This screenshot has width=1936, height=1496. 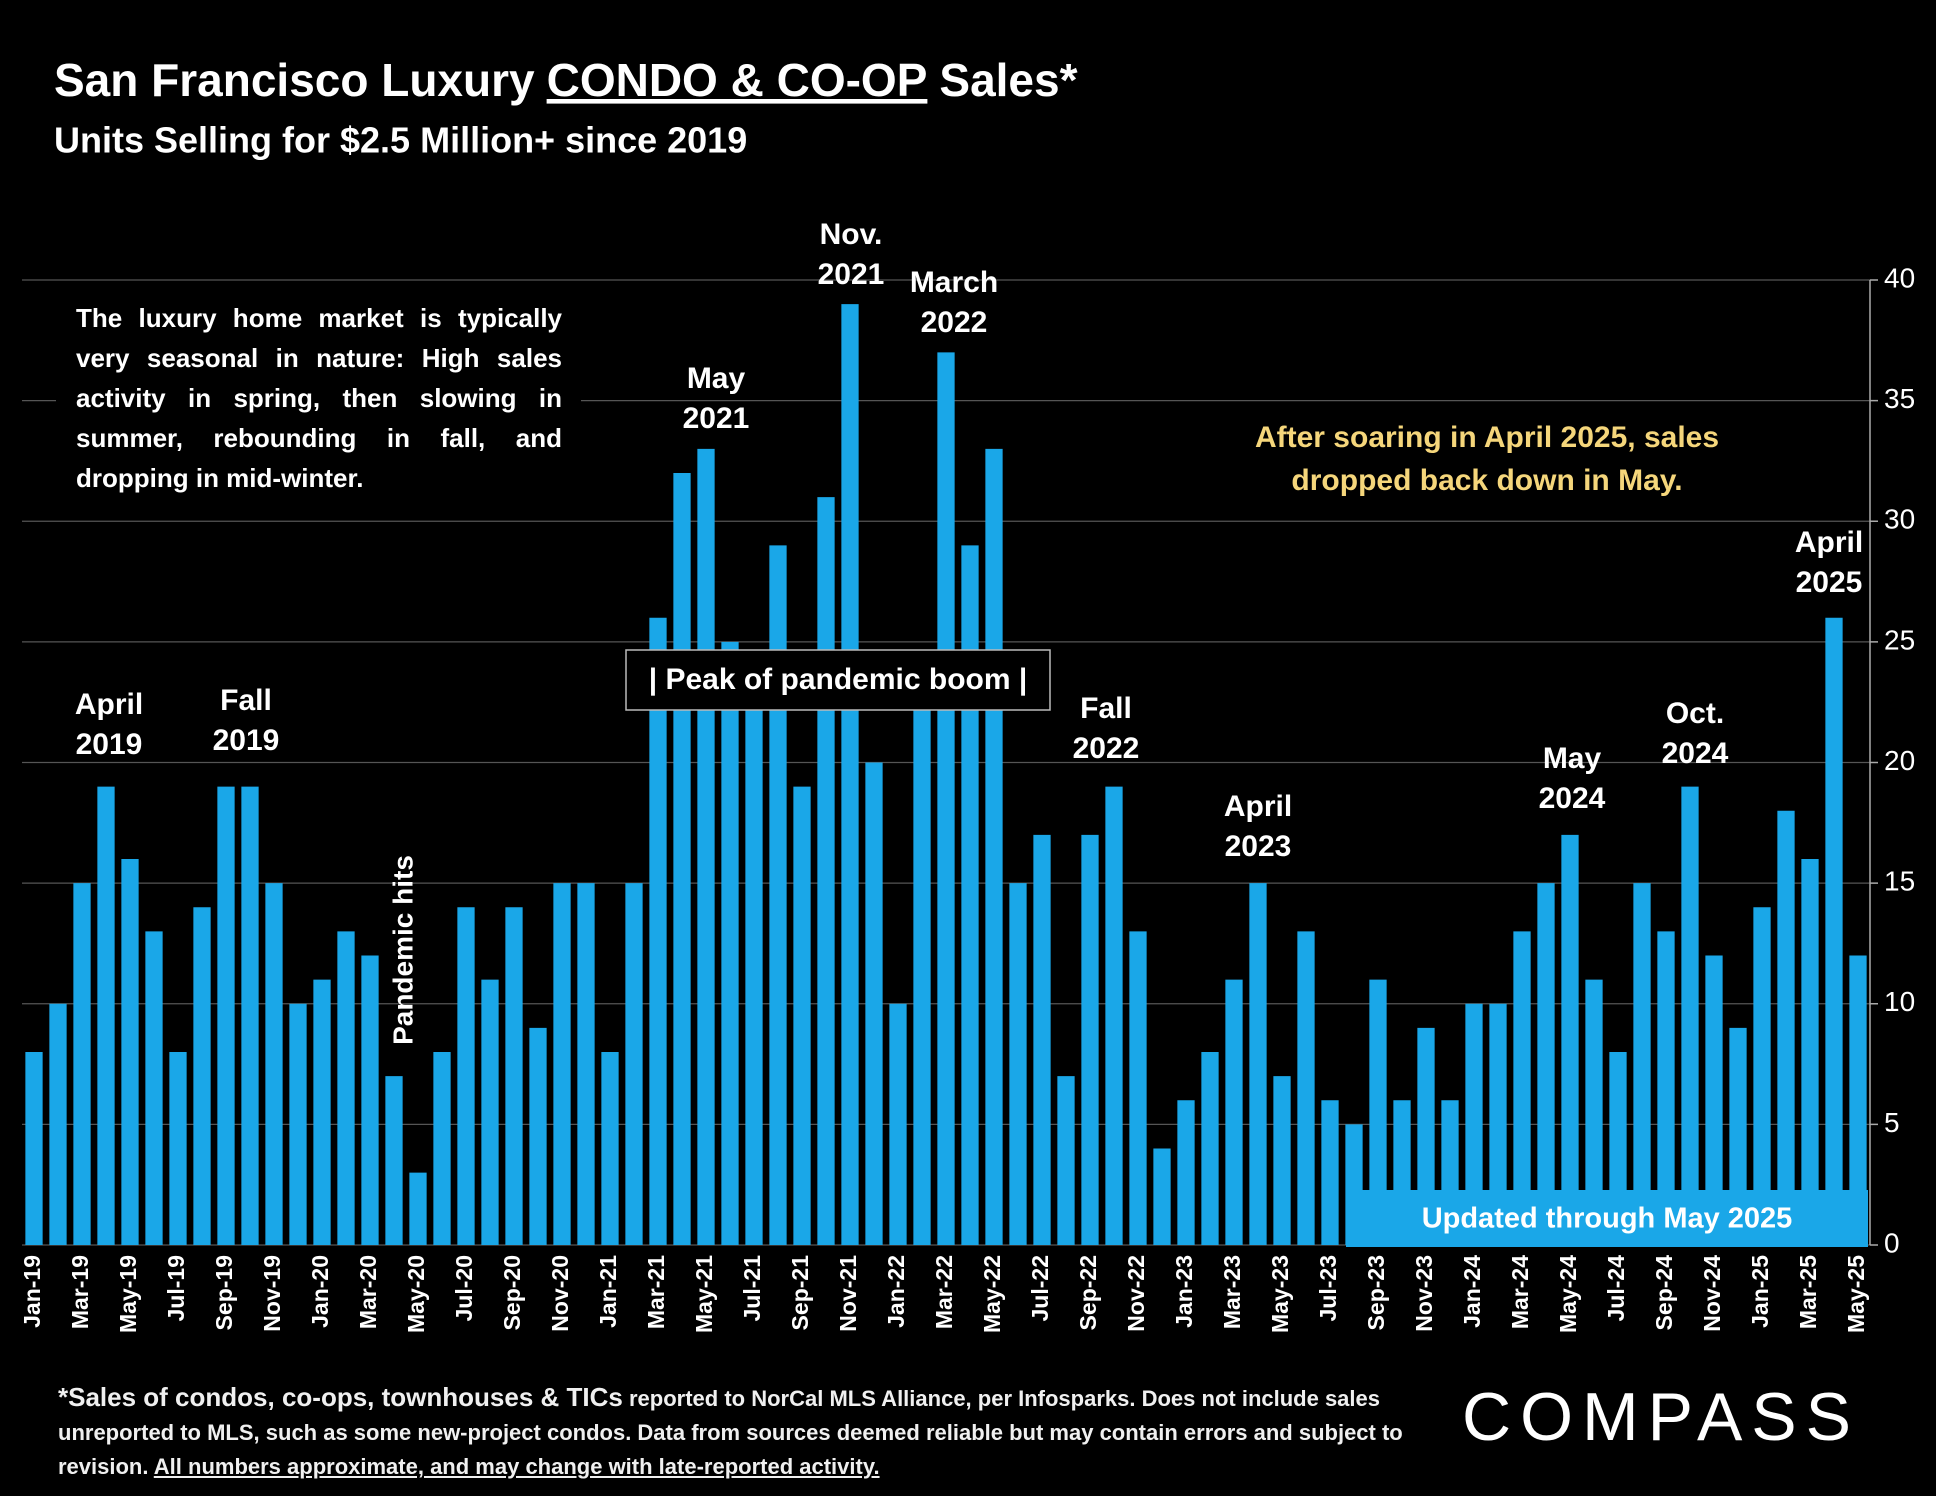 I want to click on x-tick-label: May-24, so click(x=1568, y=1294).